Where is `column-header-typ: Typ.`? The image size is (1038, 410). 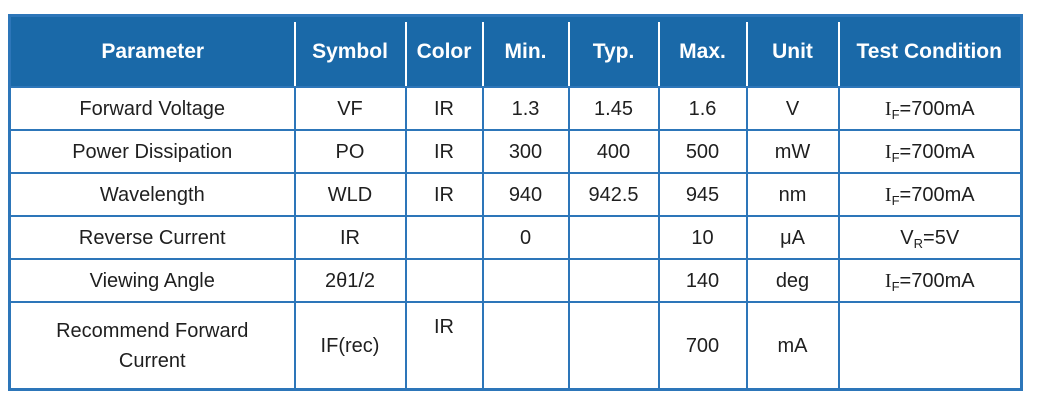 column-header-typ: Typ. is located at coordinates (613, 51).